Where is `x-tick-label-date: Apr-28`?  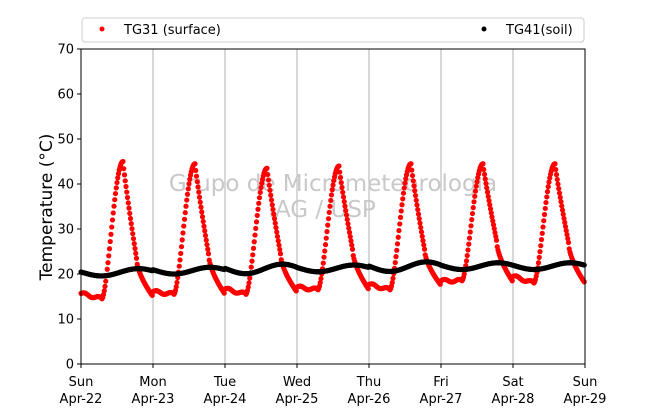 x-tick-label-date: Apr-28 is located at coordinates (513, 399).